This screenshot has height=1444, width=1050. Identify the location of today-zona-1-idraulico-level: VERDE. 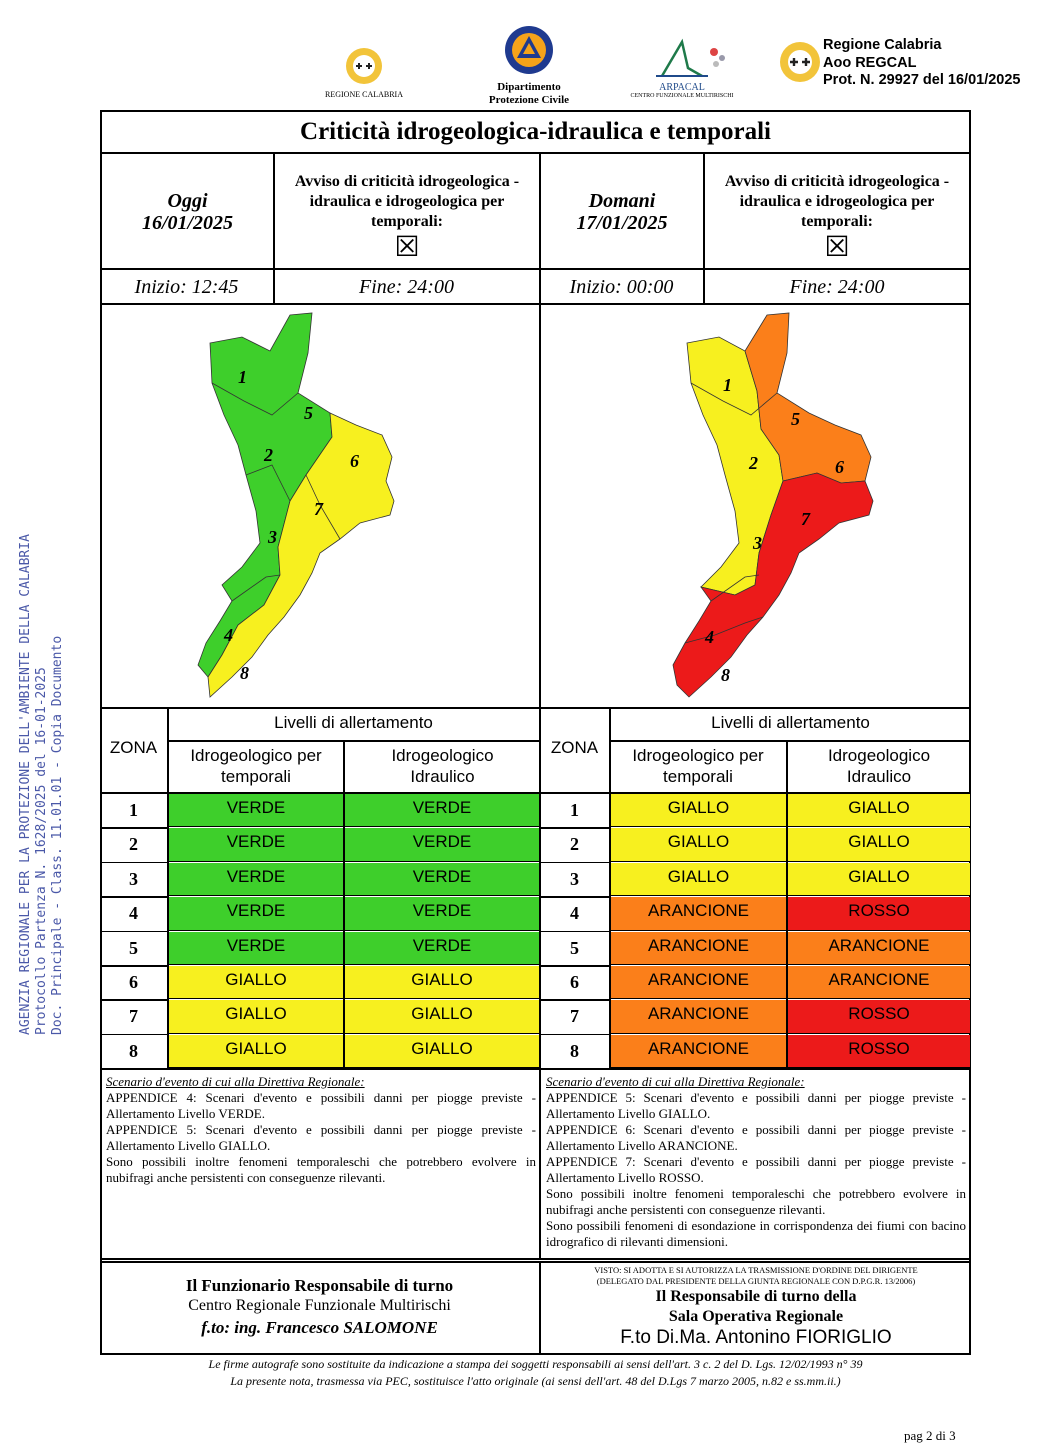
(442, 811).